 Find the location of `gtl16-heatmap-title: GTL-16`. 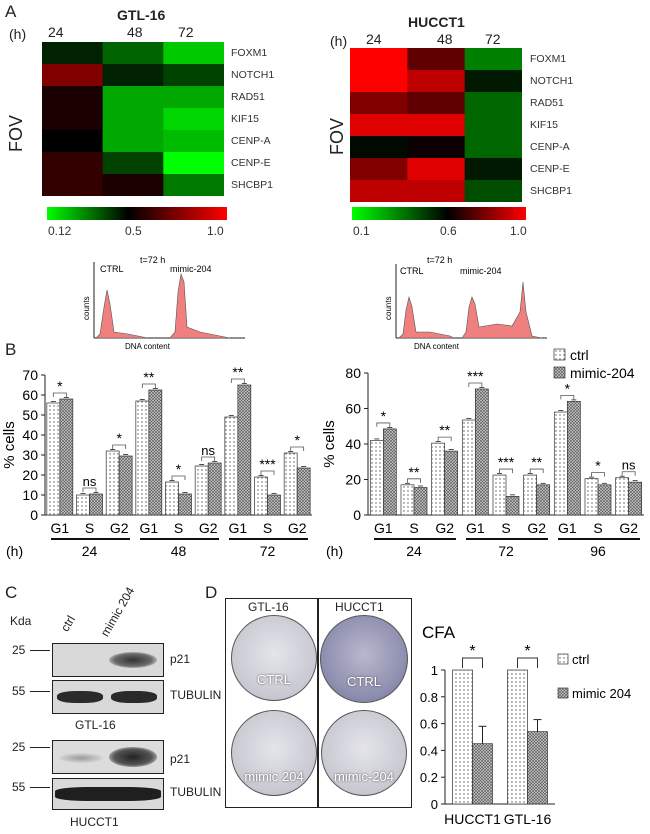

gtl16-heatmap-title: GTL-16 is located at coordinates (141, 15).